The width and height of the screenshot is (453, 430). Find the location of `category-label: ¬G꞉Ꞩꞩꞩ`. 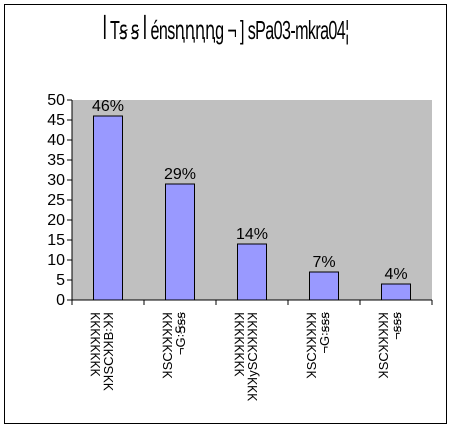

category-label: ¬G꞉Ꞩꞩꞩ is located at coordinates (180, 333).